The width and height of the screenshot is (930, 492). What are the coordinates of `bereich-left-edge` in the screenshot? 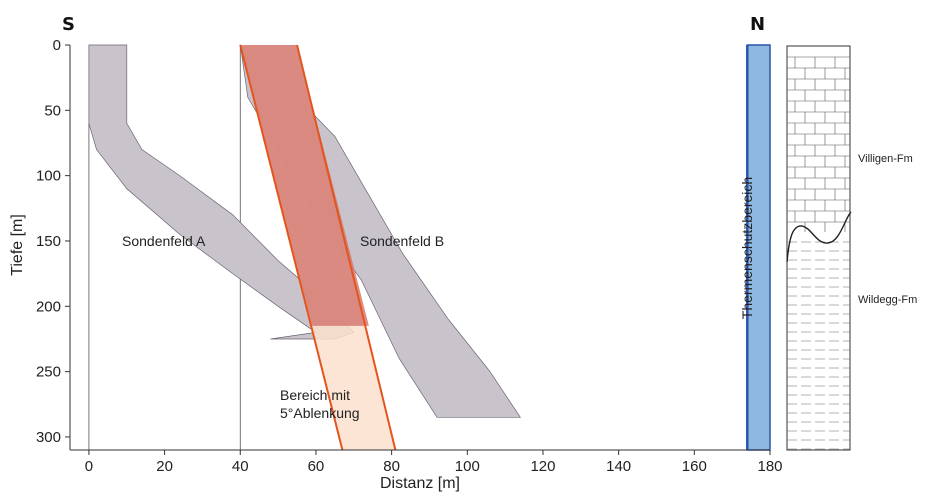 It's located at (291, 247).